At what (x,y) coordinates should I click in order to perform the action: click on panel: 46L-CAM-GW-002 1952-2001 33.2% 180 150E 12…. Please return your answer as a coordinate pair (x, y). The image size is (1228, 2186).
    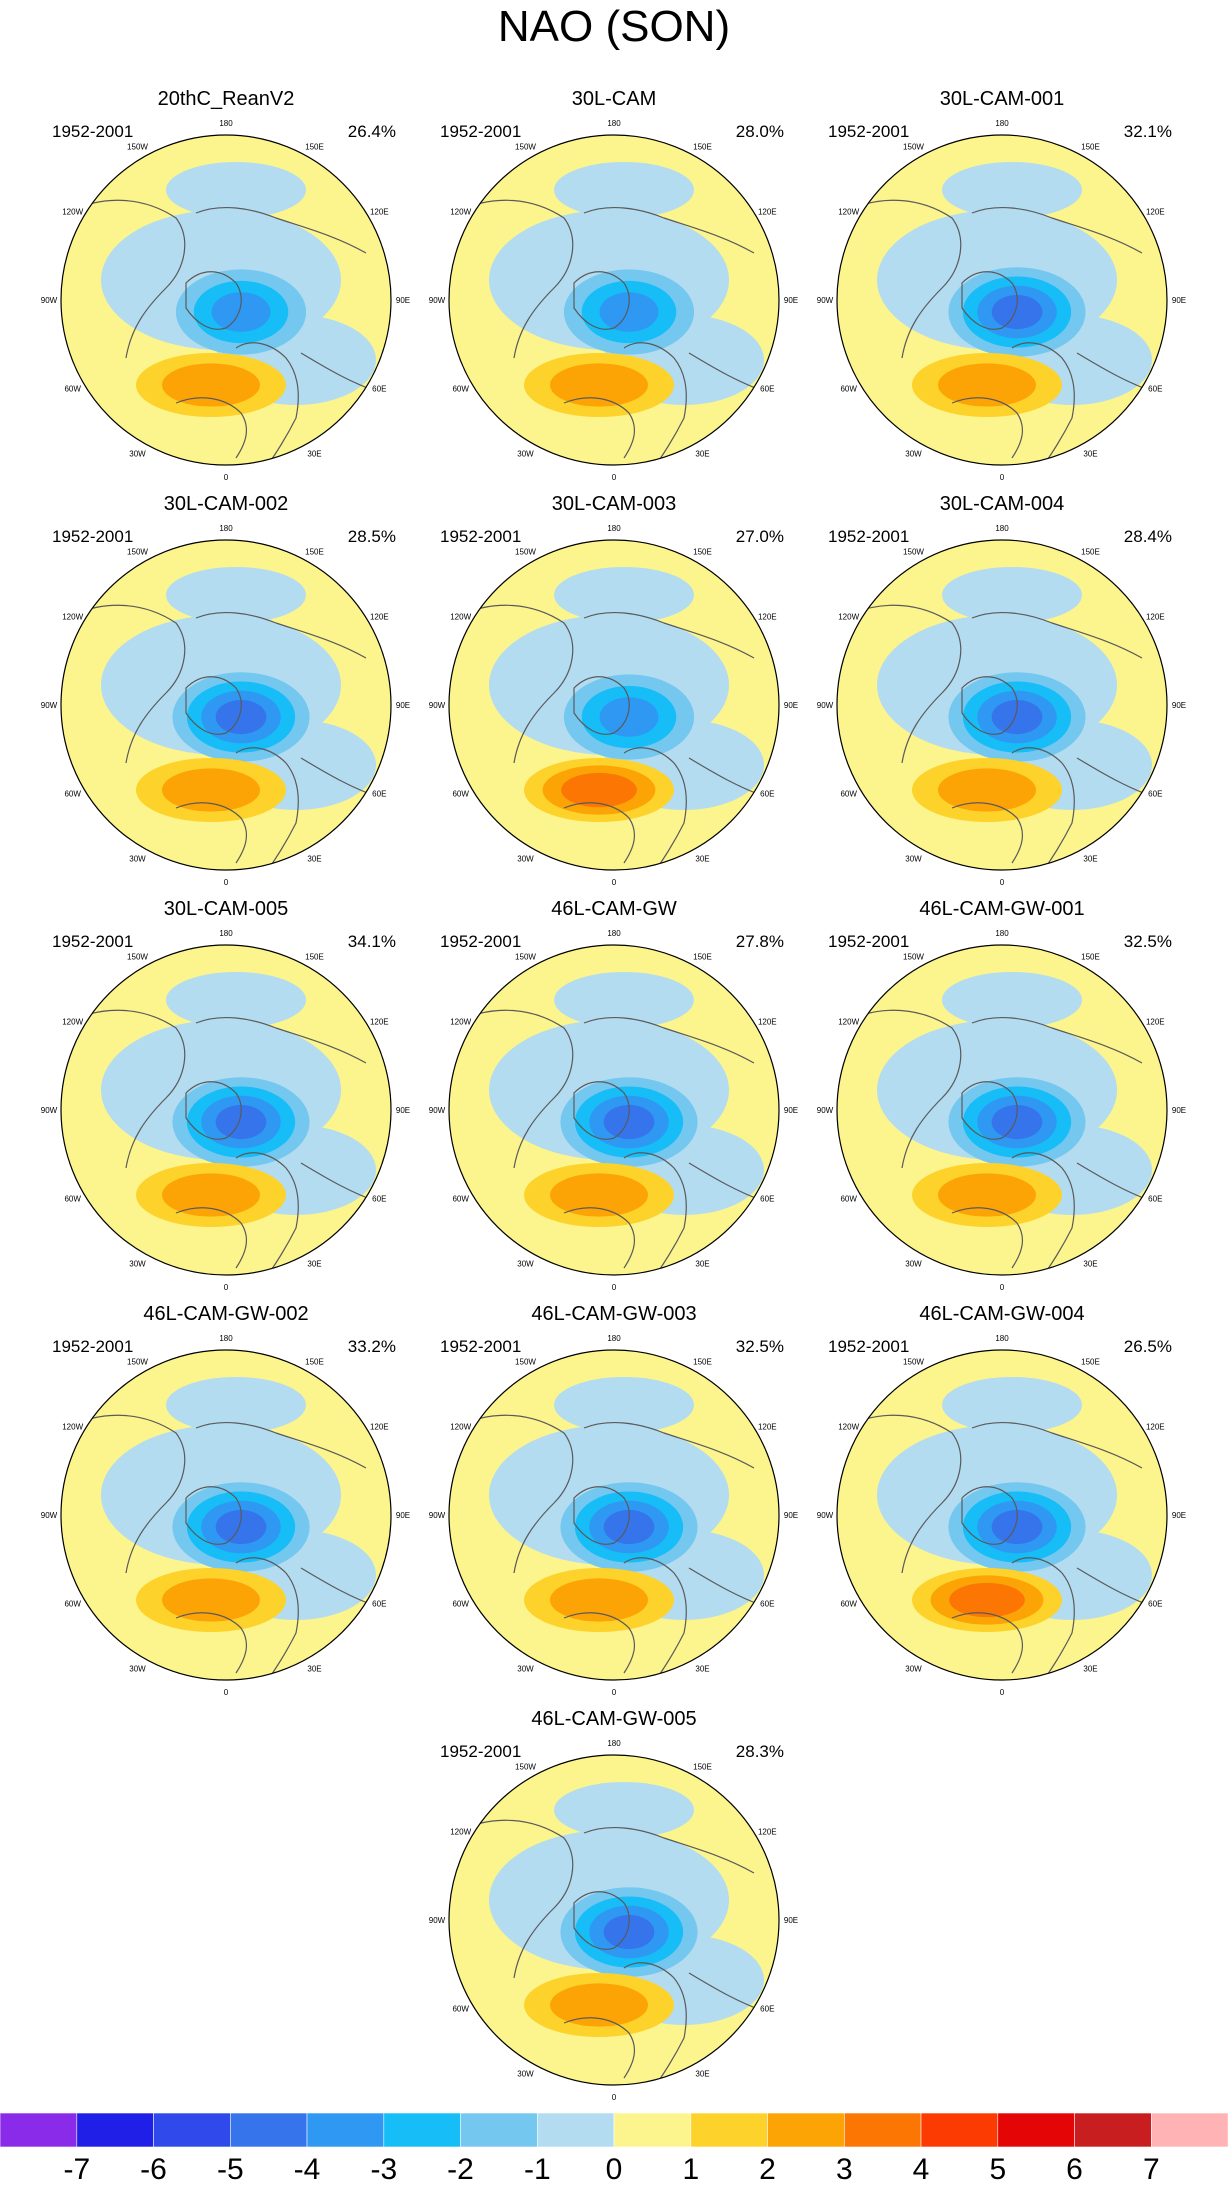
    Looking at the image, I should click on (226, 1500).